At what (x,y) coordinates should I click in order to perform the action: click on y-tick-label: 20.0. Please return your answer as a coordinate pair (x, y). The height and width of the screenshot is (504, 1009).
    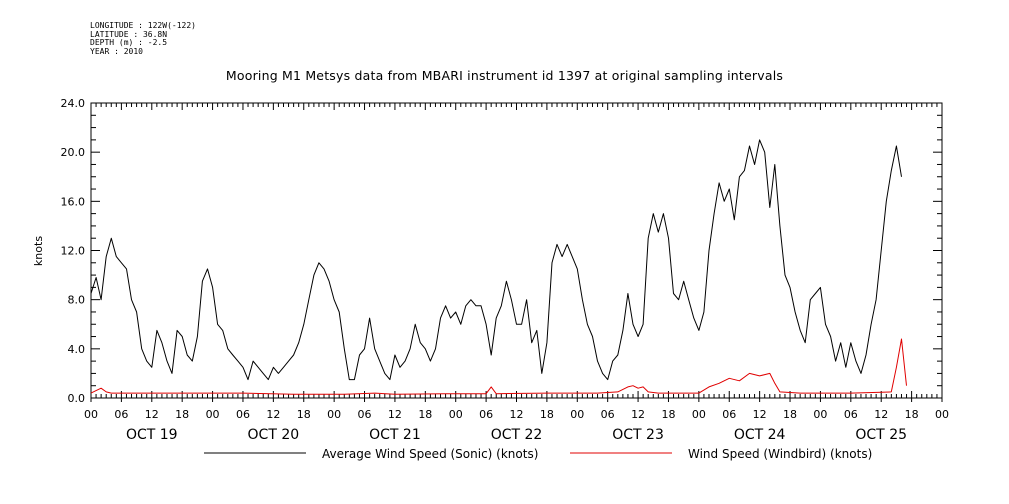
    Looking at the image, I should click on (73, 152).